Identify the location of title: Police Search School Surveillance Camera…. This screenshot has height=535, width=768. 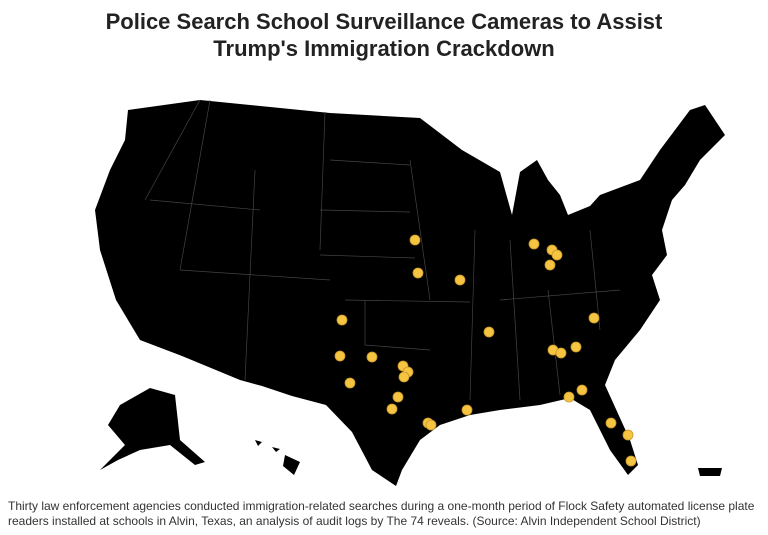
(384, 35).